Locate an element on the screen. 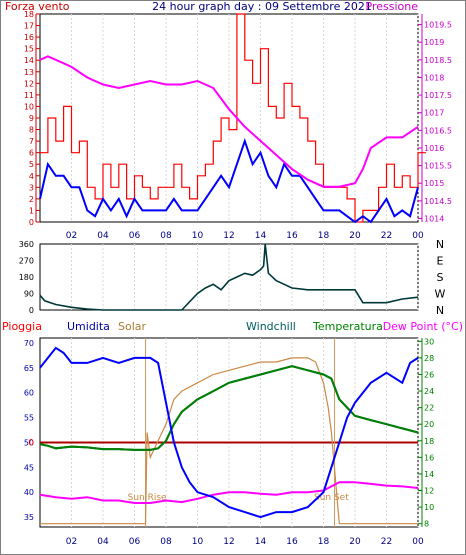  dewpoint-label: Dew Point (°C) is located at coordinates (423, 326).